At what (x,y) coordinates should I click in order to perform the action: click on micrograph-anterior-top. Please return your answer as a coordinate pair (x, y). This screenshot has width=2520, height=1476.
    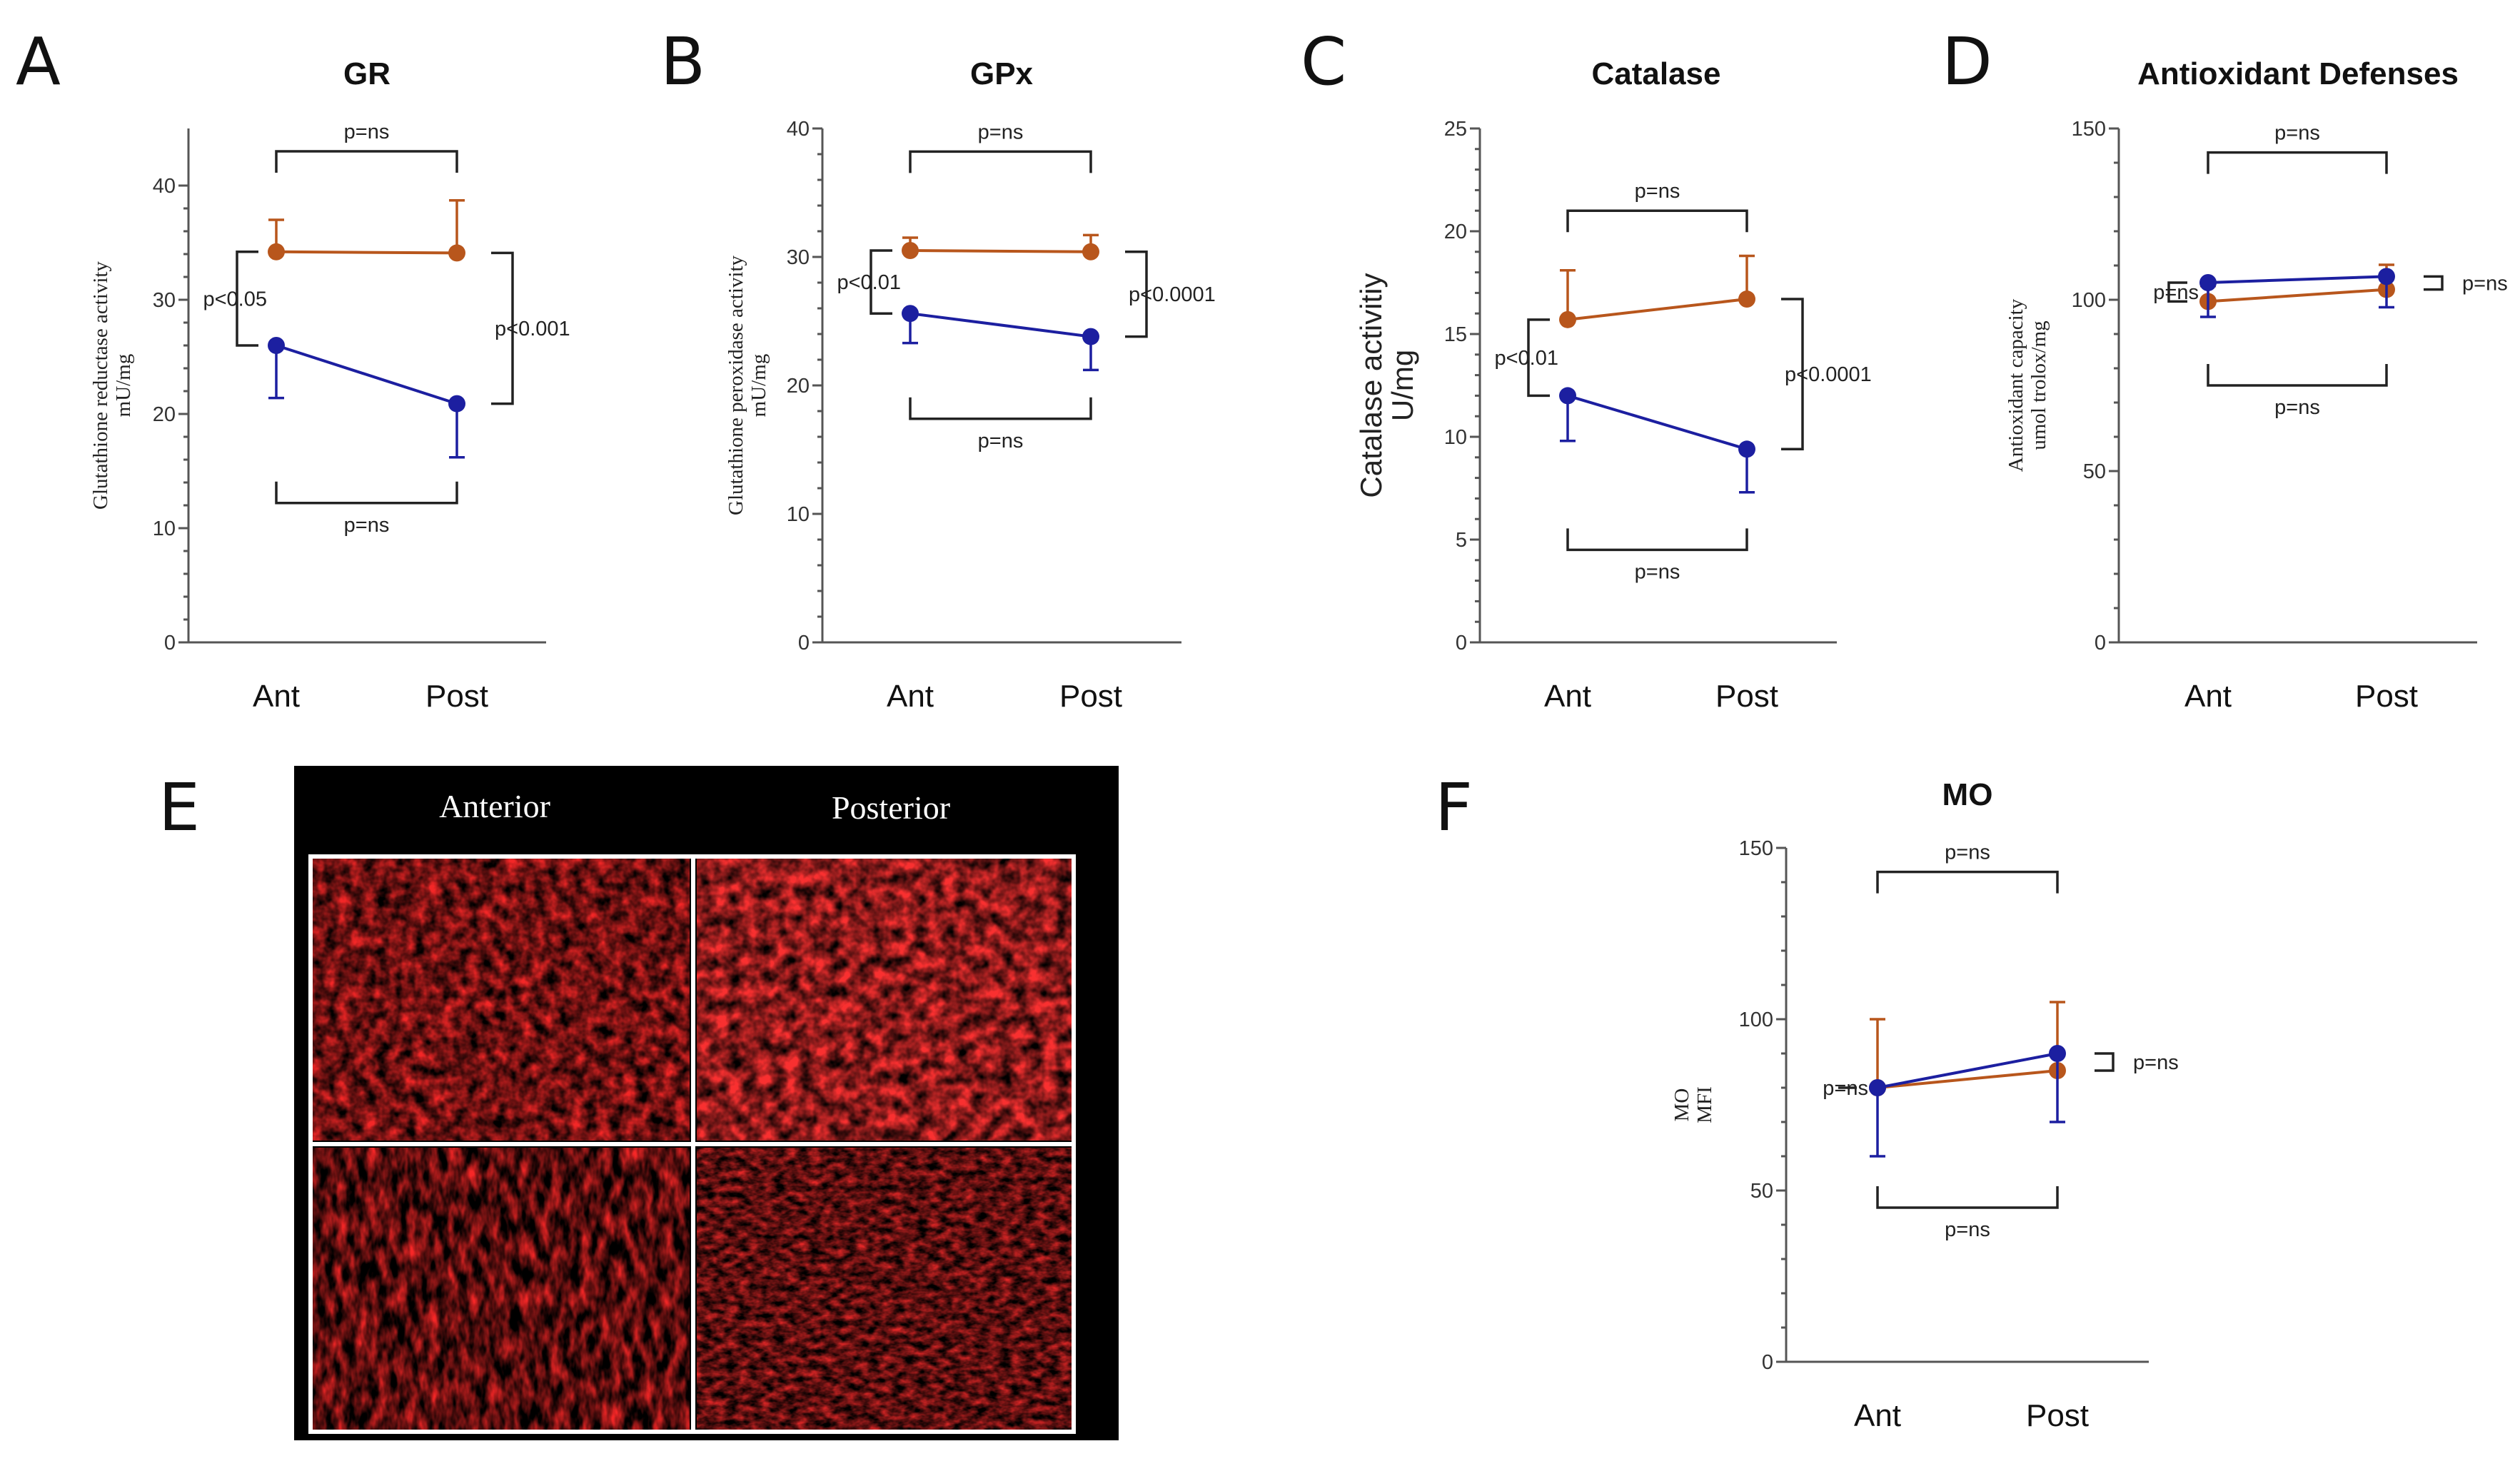
    Looking at the image, I should click on (501, 1000).